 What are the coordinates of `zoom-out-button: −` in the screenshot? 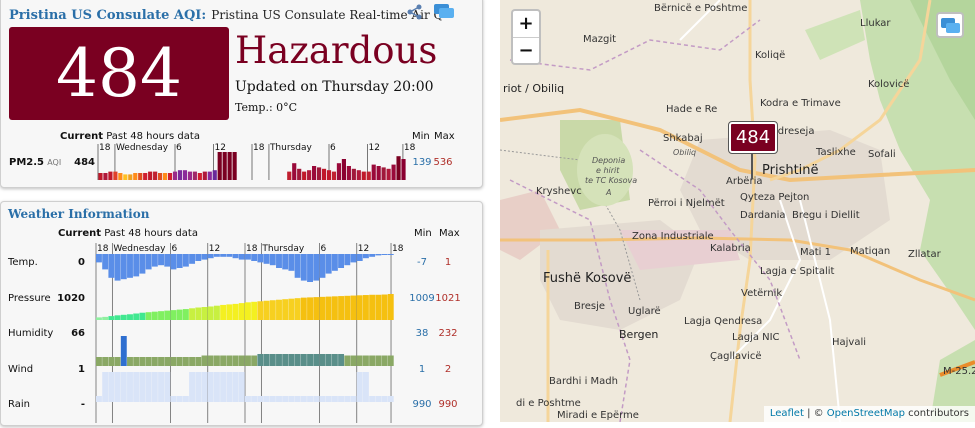 It's located at (526, 50).